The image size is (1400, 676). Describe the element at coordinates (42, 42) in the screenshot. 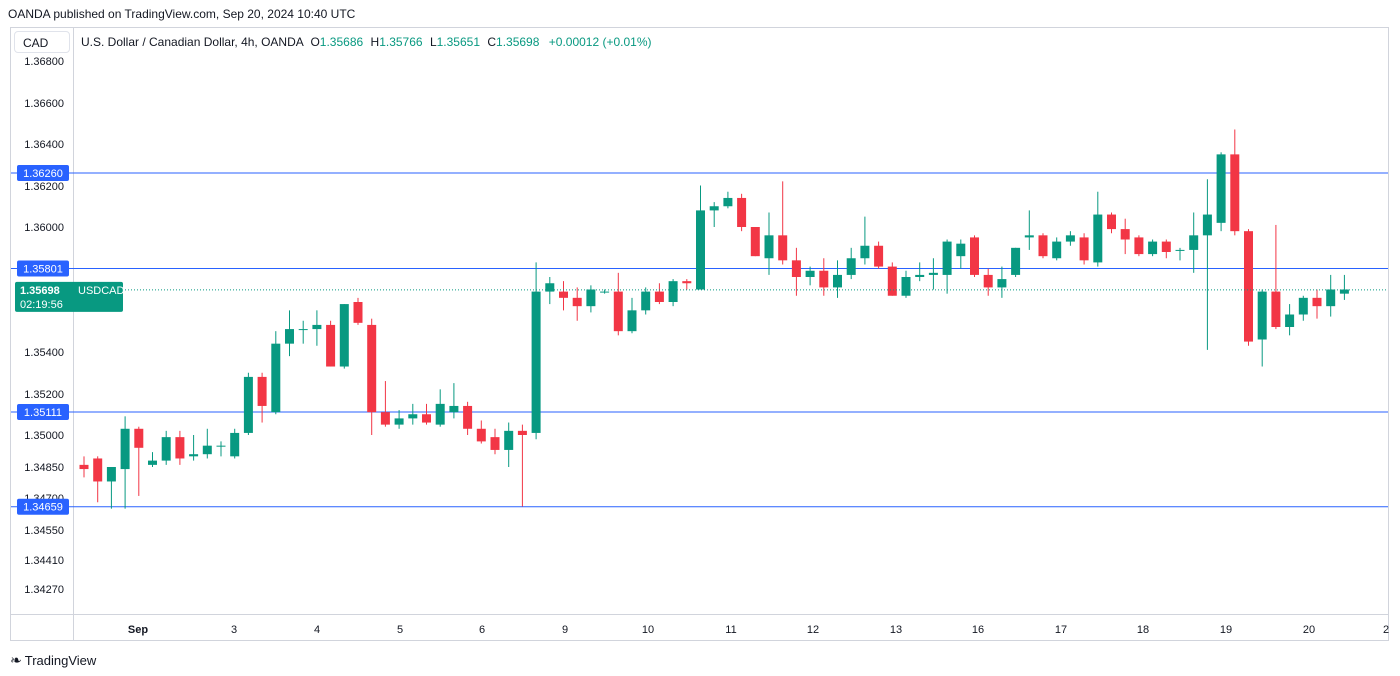

I see `currency-selector: CAD` at that location.